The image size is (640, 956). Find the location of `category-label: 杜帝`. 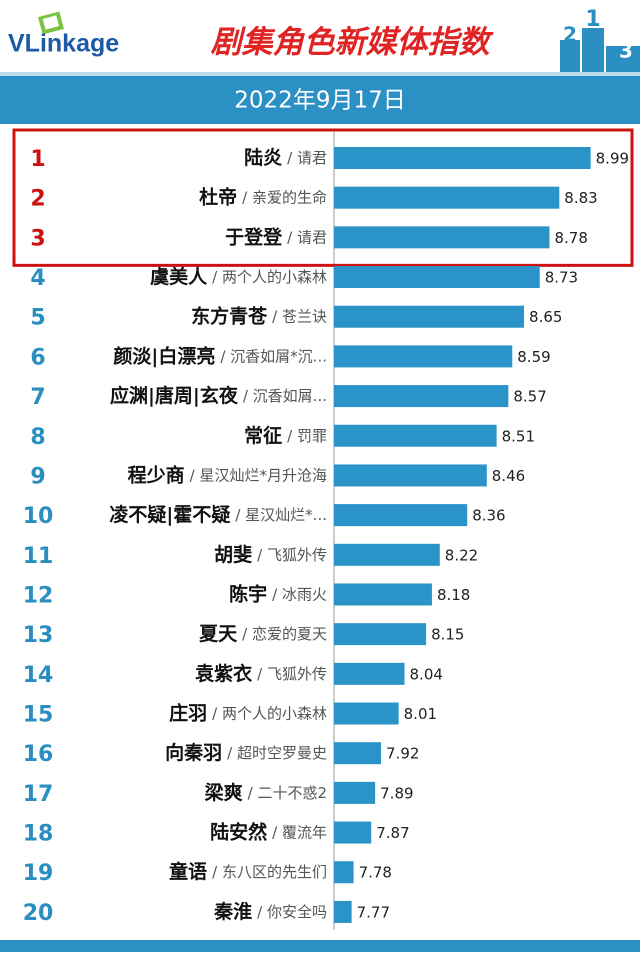

category-label: 杜帝 is located at coordinates (218, 196).